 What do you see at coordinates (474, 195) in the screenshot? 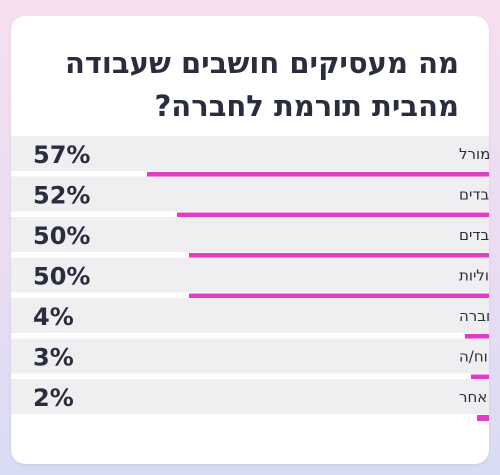
I see `category-label: מפחית תחלופת עובדים` at bounding box center [474, 195].